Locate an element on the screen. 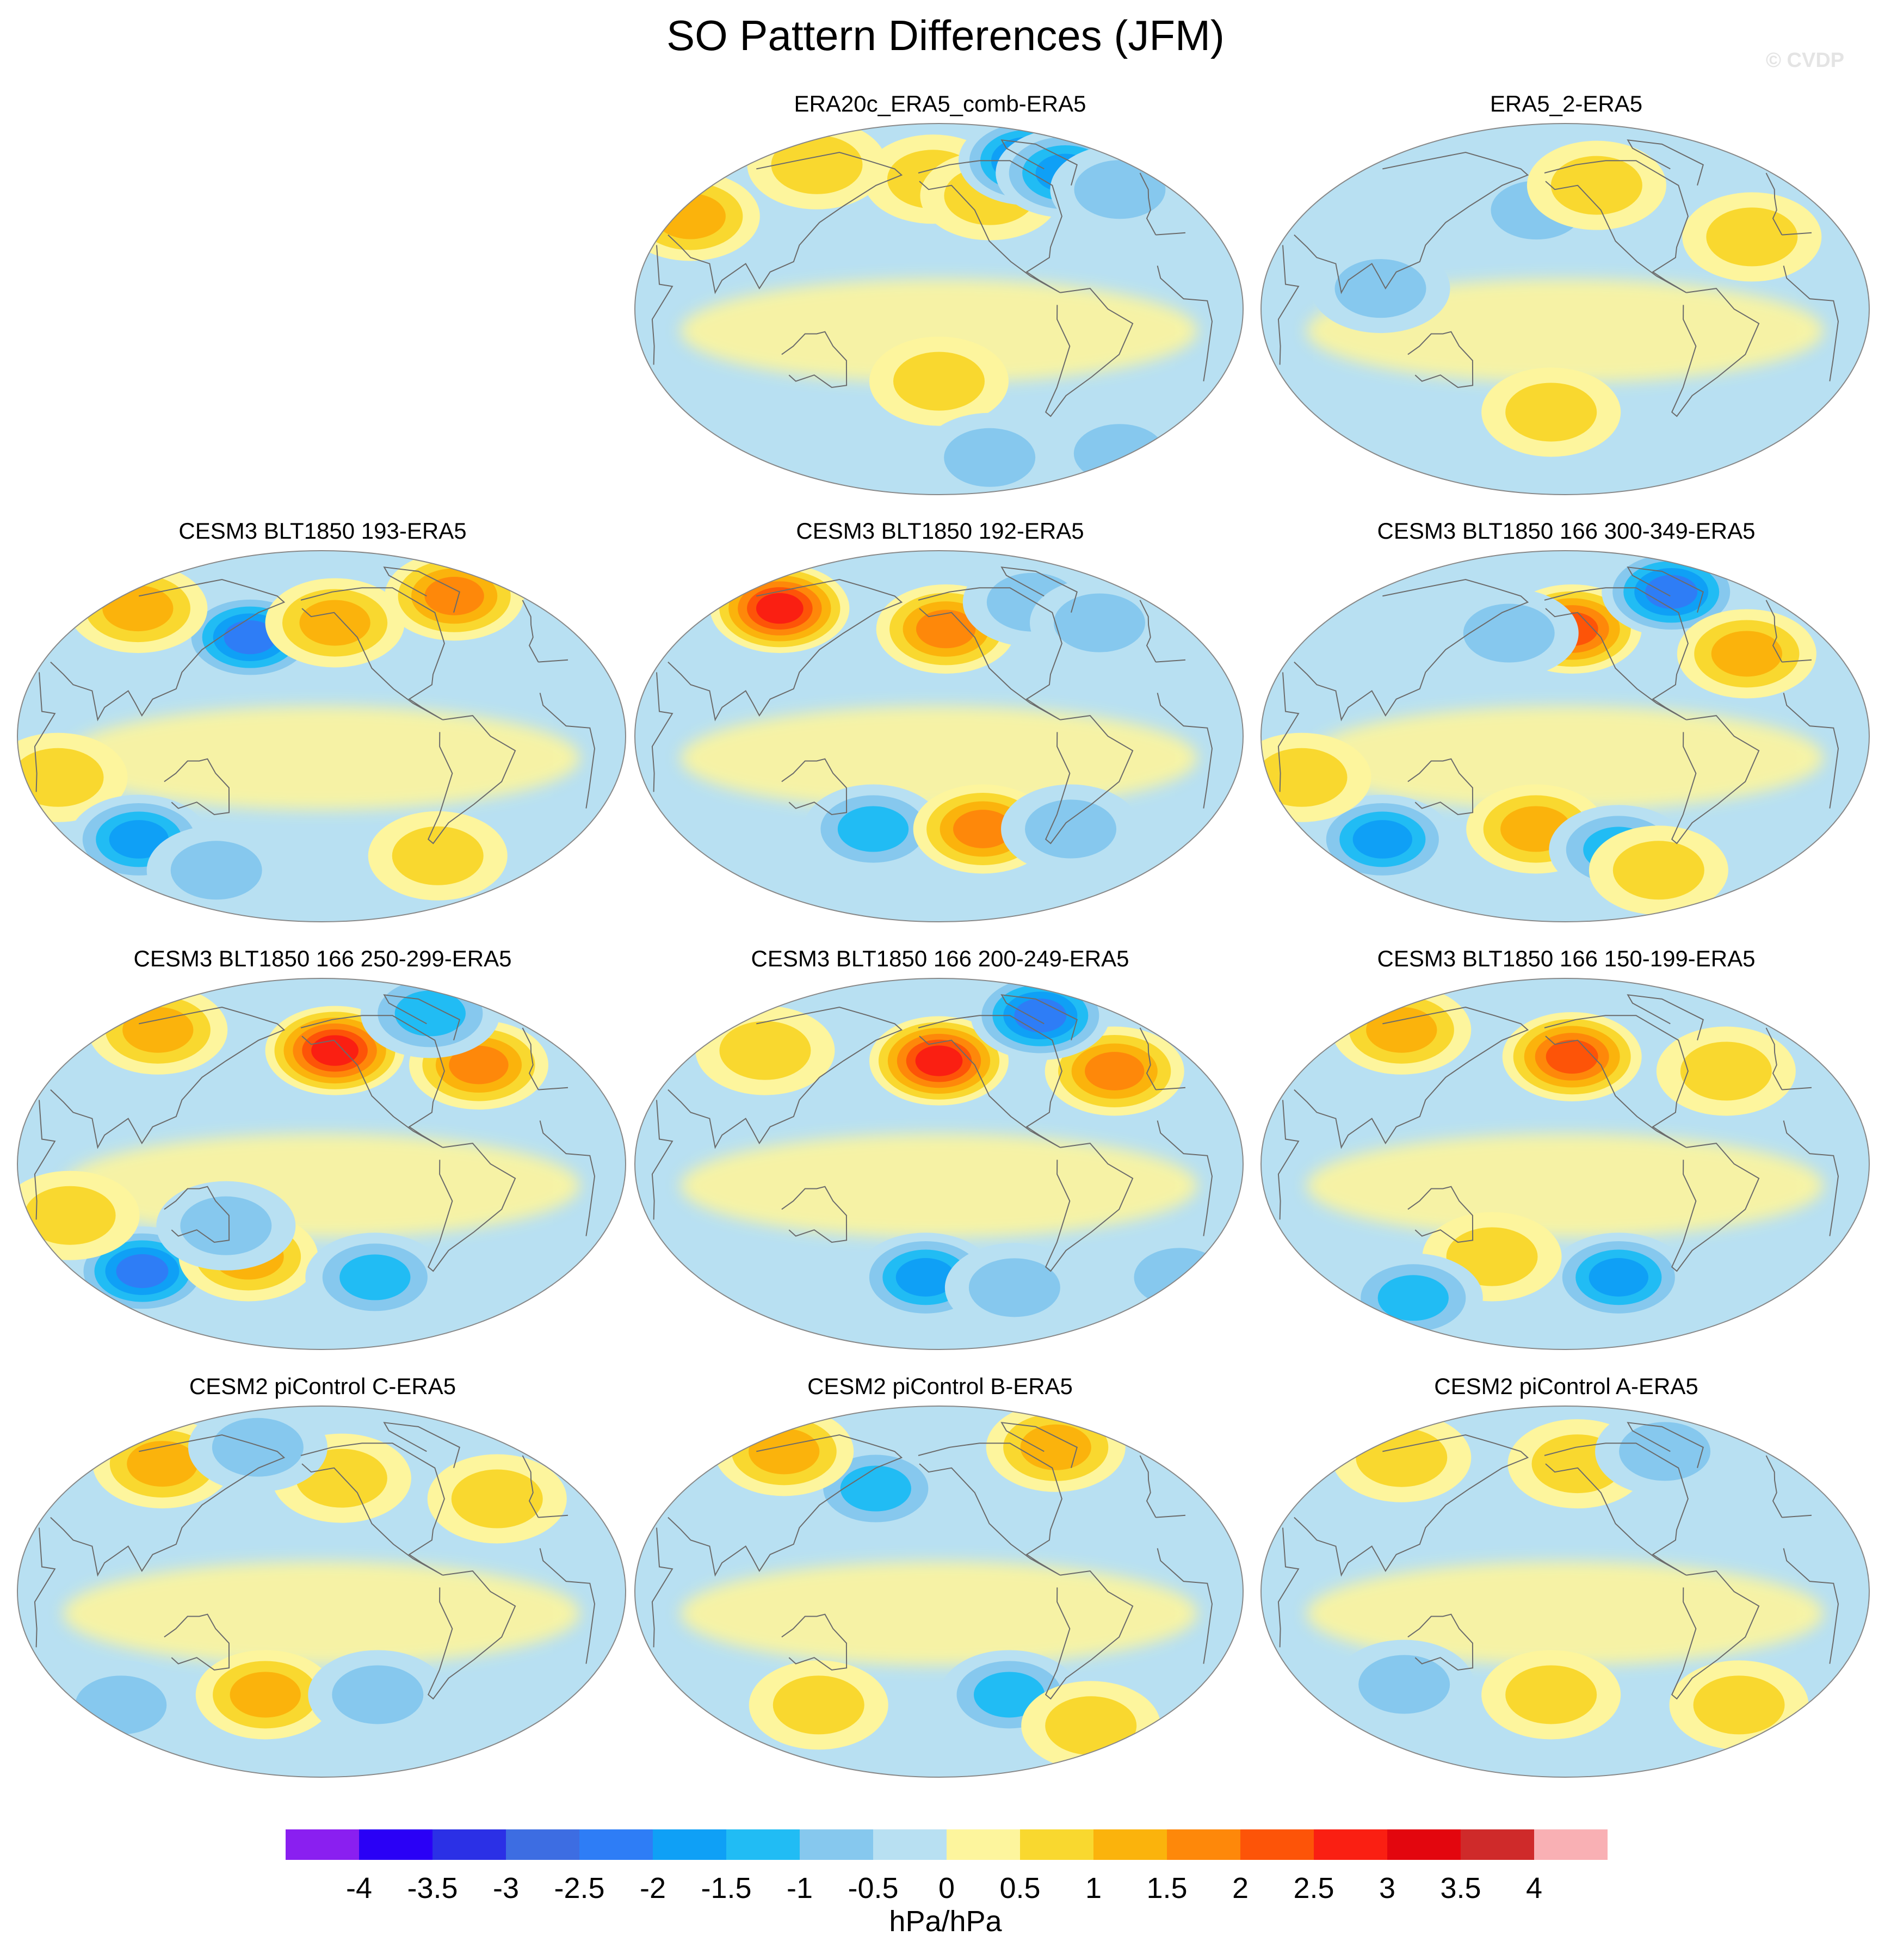  map-panel: CESM2 piControl C-ERA5 is located at coordinates (322, 1587).